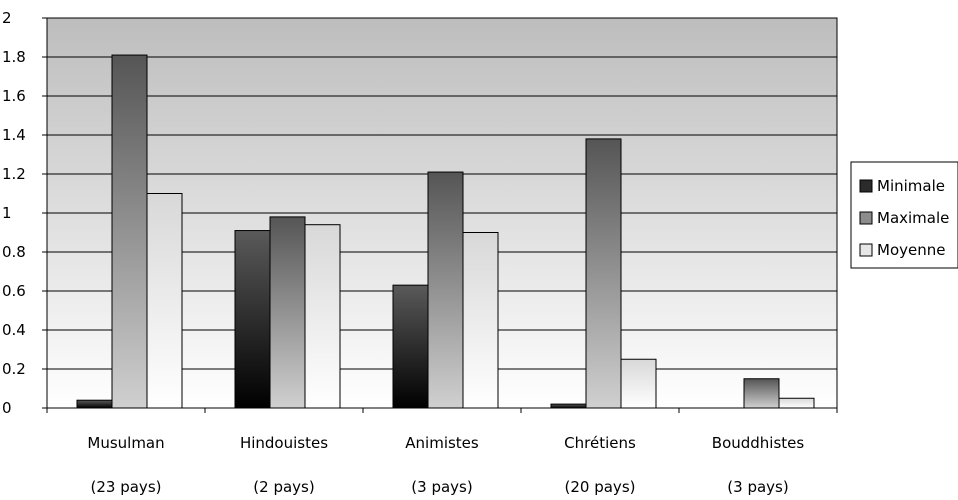 The width and height of the screenshot is (958, 500). What do you see at coordinates (600, 443) in the screenshot?
I see `x-category-label: Chrétiens` at bounding box center [600, 443].